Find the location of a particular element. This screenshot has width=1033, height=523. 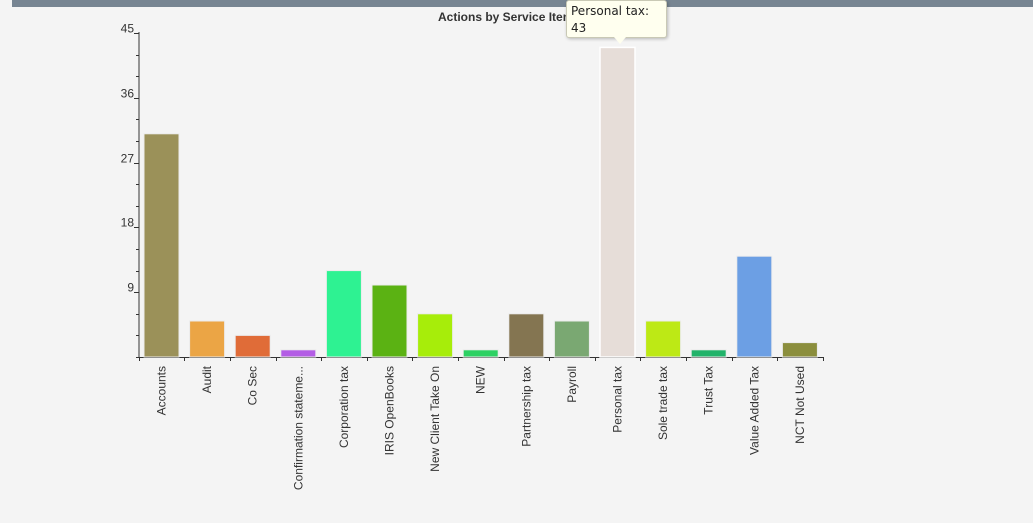

bar-accounts is located at coordinates (161, 245).